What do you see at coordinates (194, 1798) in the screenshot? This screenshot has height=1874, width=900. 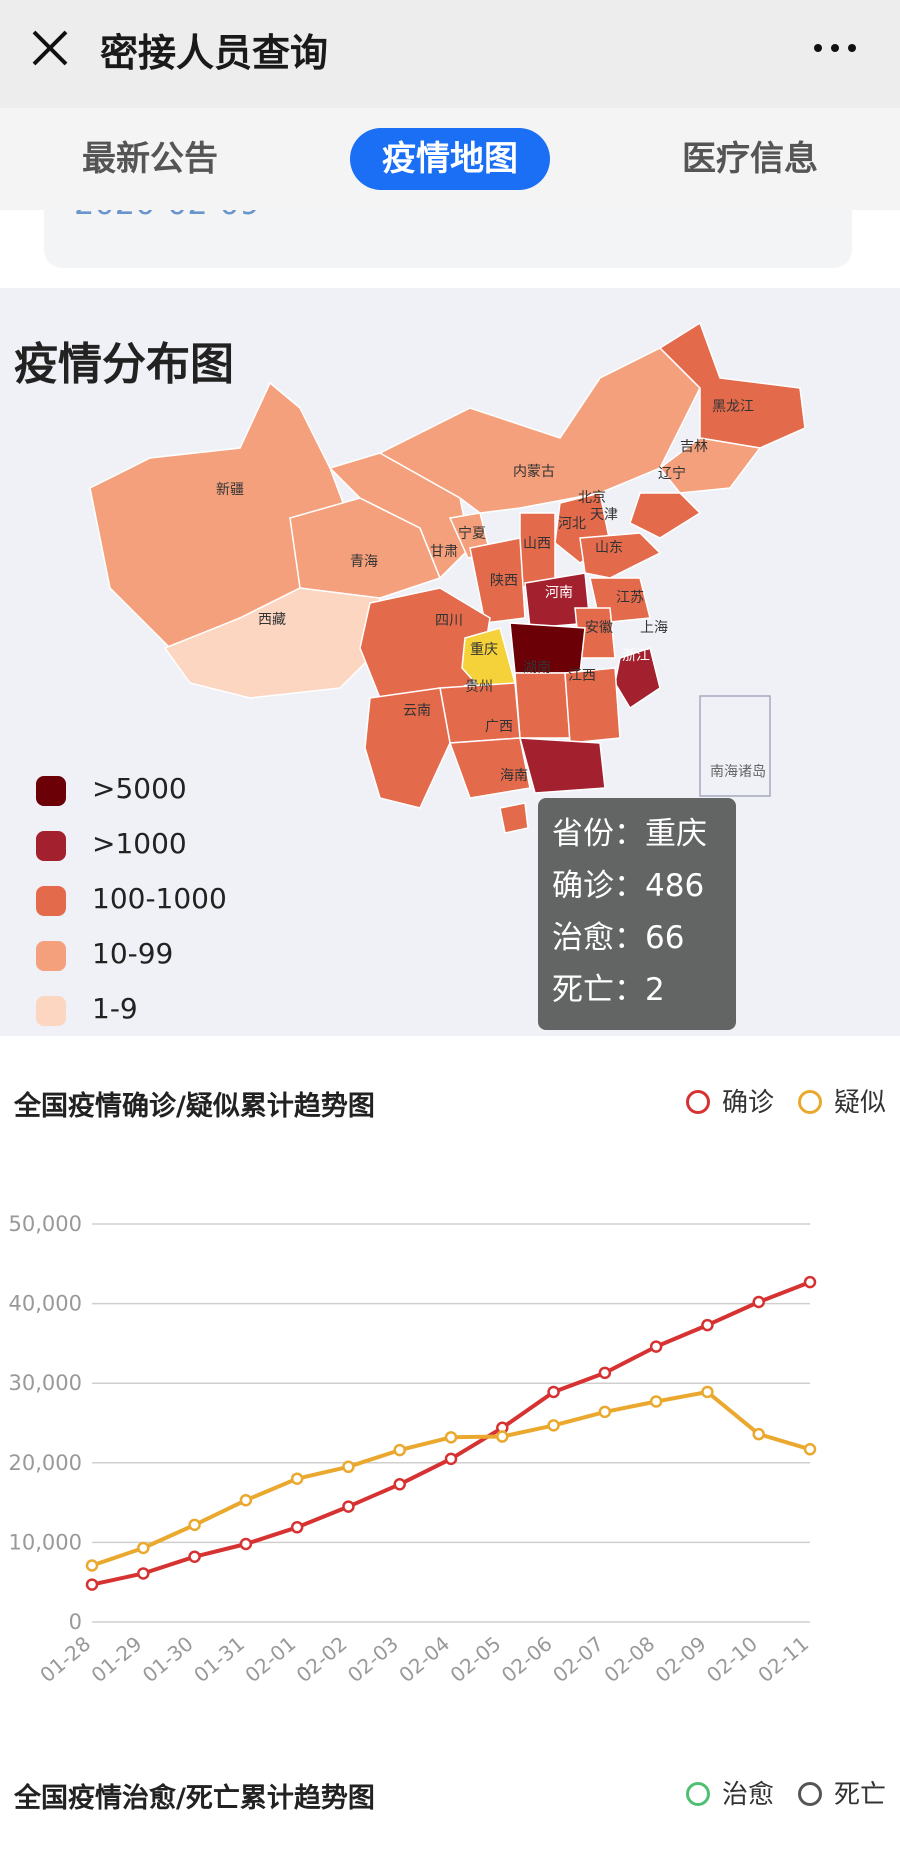 I see `chart-title: 全国疫情治愈/死亡累计趋势图` at bounding box center [194, 1798].